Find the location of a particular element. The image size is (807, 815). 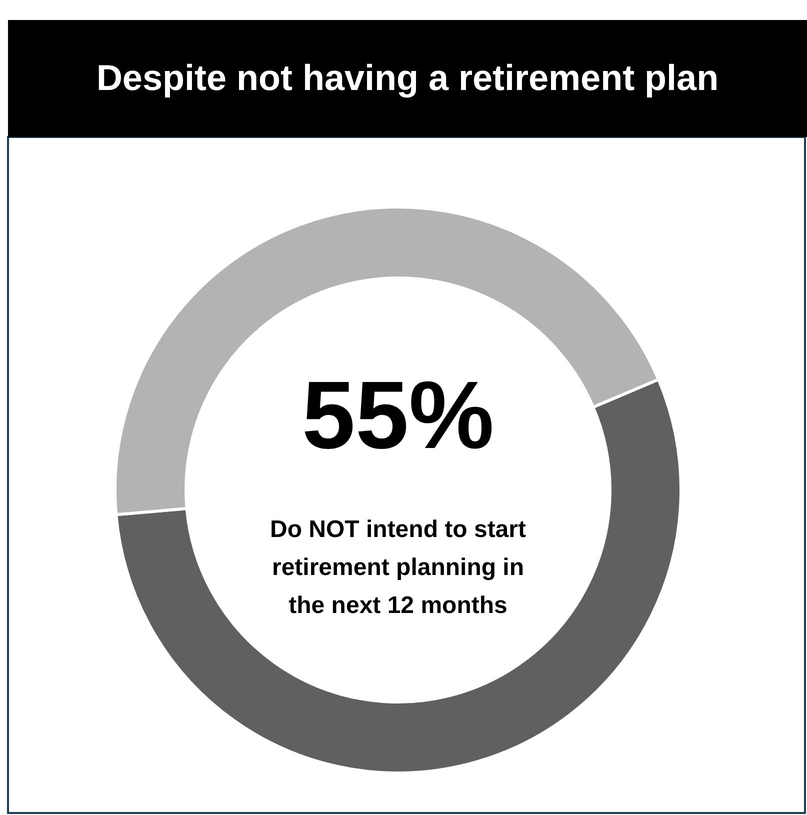

slice-label: Do NOT intend to start retirement planning in the next 12 months is located at coordinates (398, 567).